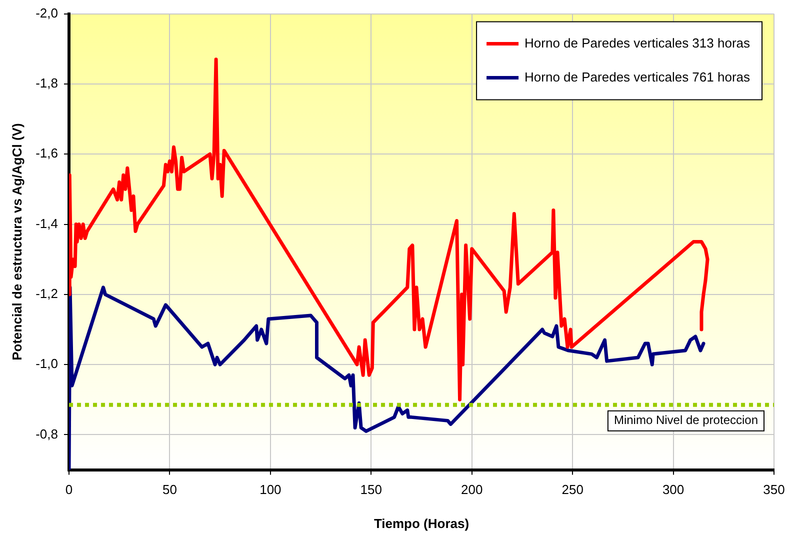 This screenshot has height=540, width=794. I want to click on x-axis-title: Tiempo (Horas), so click(422, 523).